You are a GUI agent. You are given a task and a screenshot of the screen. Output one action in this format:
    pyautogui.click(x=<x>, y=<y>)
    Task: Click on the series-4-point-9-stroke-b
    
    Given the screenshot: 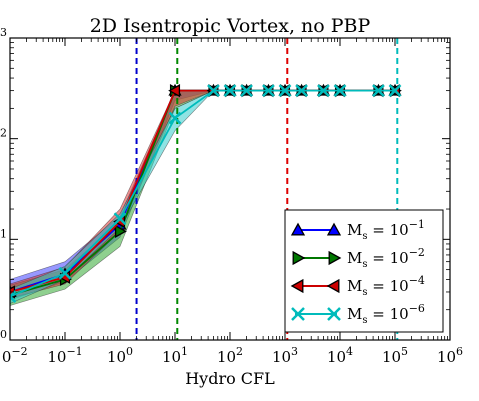 What is the action you would take?
    pyautogui.click(x=285, y=91)
    